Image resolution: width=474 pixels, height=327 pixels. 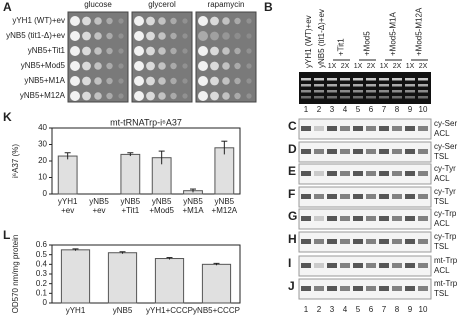 What do you see at coordinates (42, 263) in the screenshot?
I see `y-tick-label: 0.4` at bounding box center [42, 263].